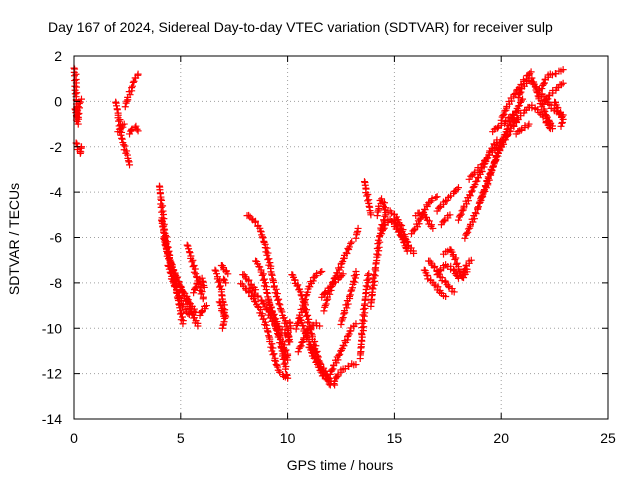 The width and height of the screenshot is (640, 480). Describe the element at coordinates (56, 283) in the screenshot. I see `y-tick-label: -8` at that location.